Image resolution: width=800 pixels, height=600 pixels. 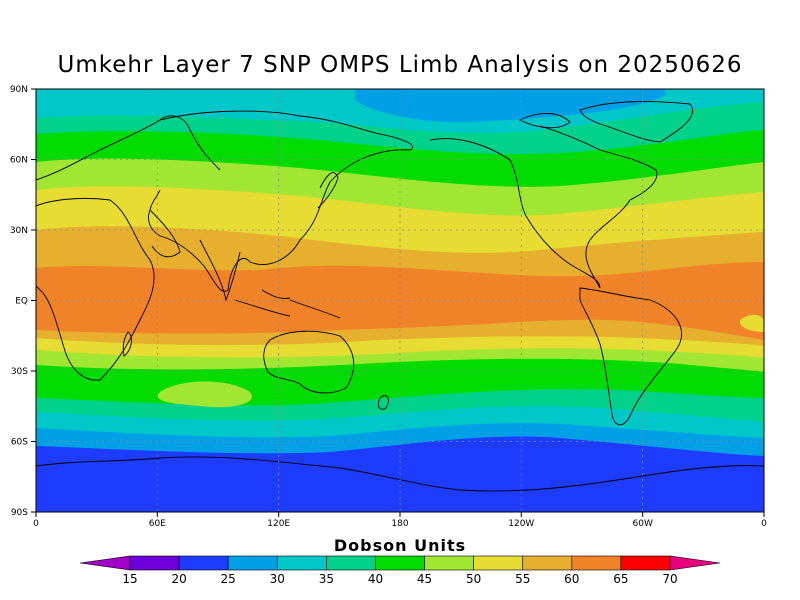 What do you see at coordinates (19, 90) in the screenshot?
I see `lat-tick-label: 90N` at bounding box center [19, 90].